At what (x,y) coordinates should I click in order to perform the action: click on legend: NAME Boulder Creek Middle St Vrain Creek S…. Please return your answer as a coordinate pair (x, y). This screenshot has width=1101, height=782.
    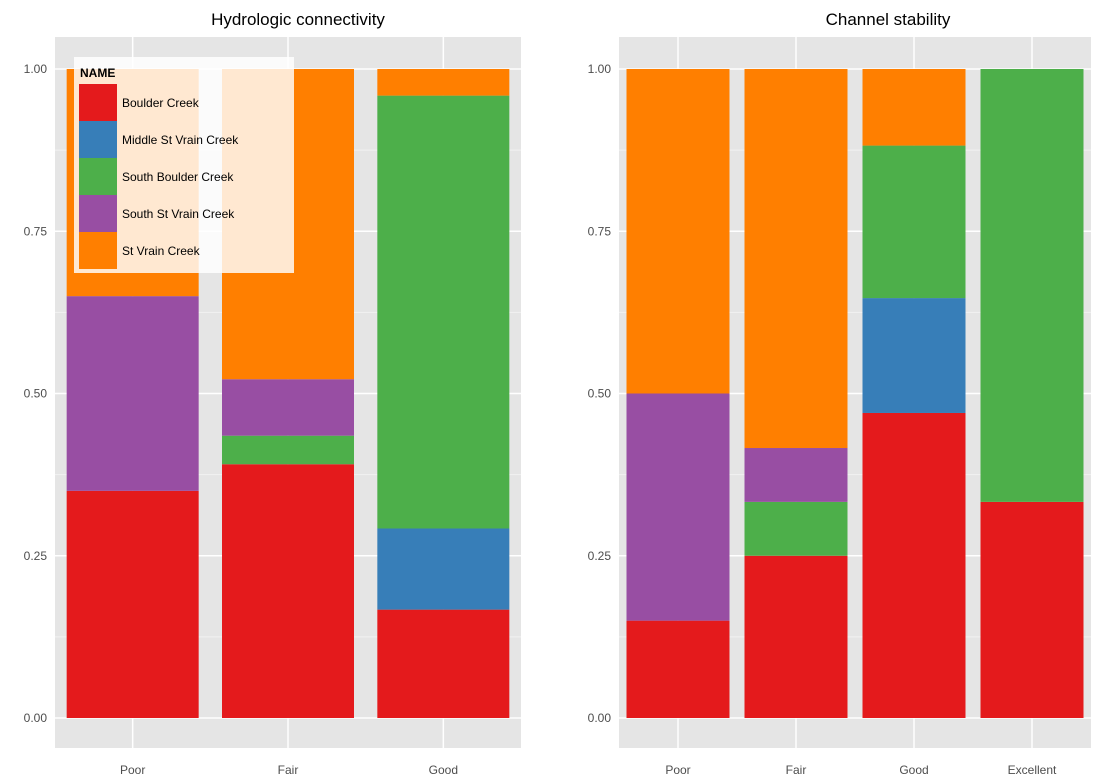
    Looking at the image, I should click on (184, 165).